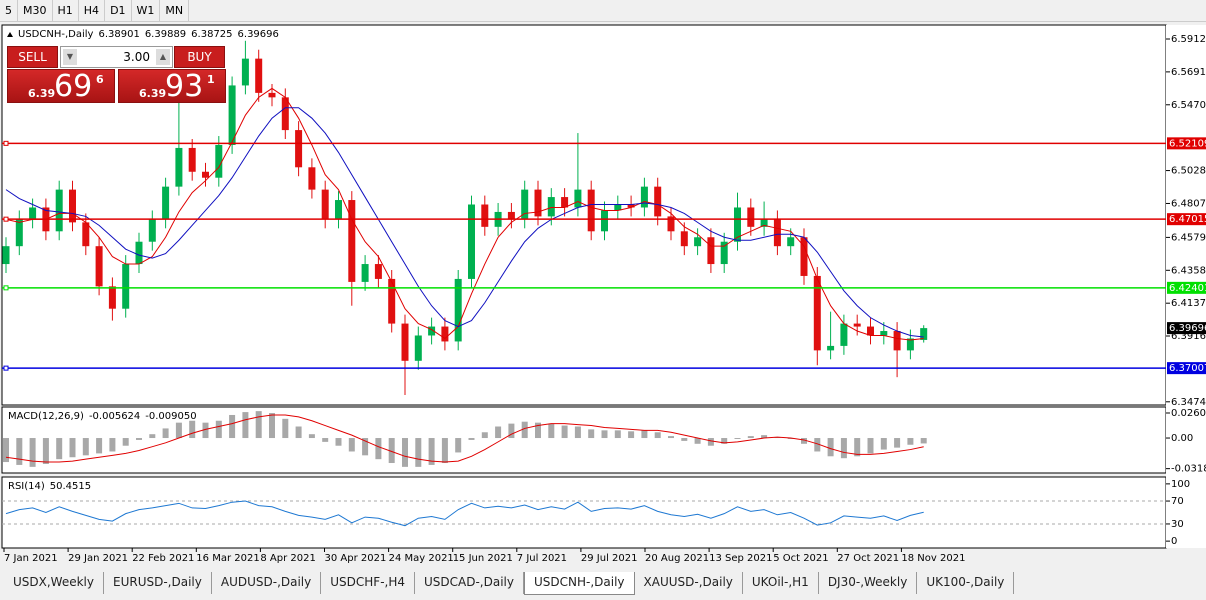 This screenshot has height=600, width=1206. Describe the element at coordinates (966, 583) in the screenshot. I see `chart-tab: UK100-,Daily` at that location.